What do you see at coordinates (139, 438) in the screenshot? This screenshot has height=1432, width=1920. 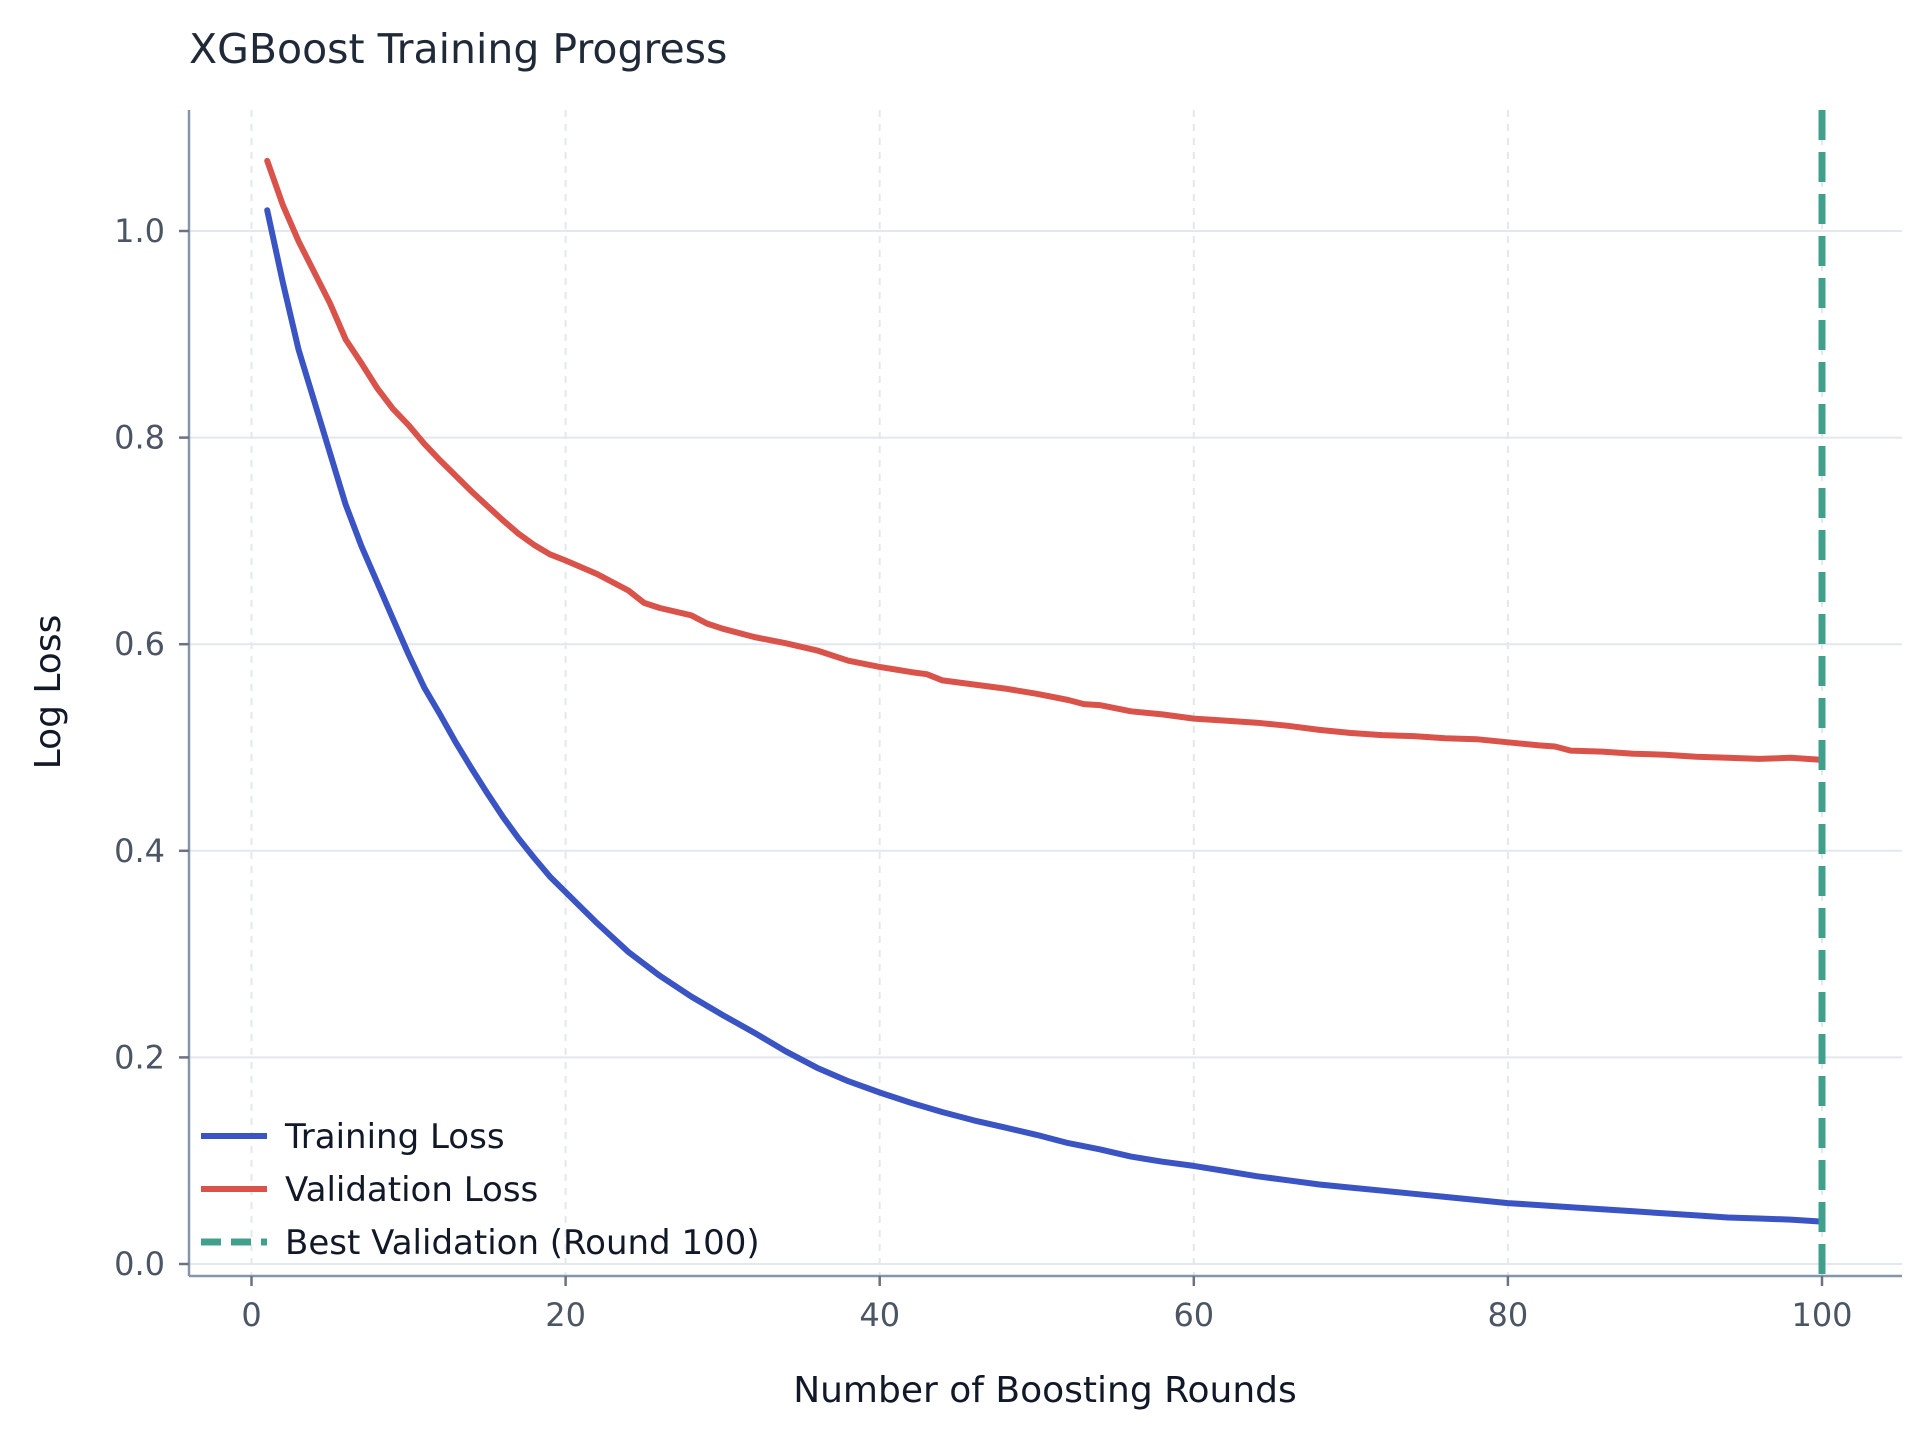 I see `y-tick-label: 0.8` at bounding box center [139, 438].